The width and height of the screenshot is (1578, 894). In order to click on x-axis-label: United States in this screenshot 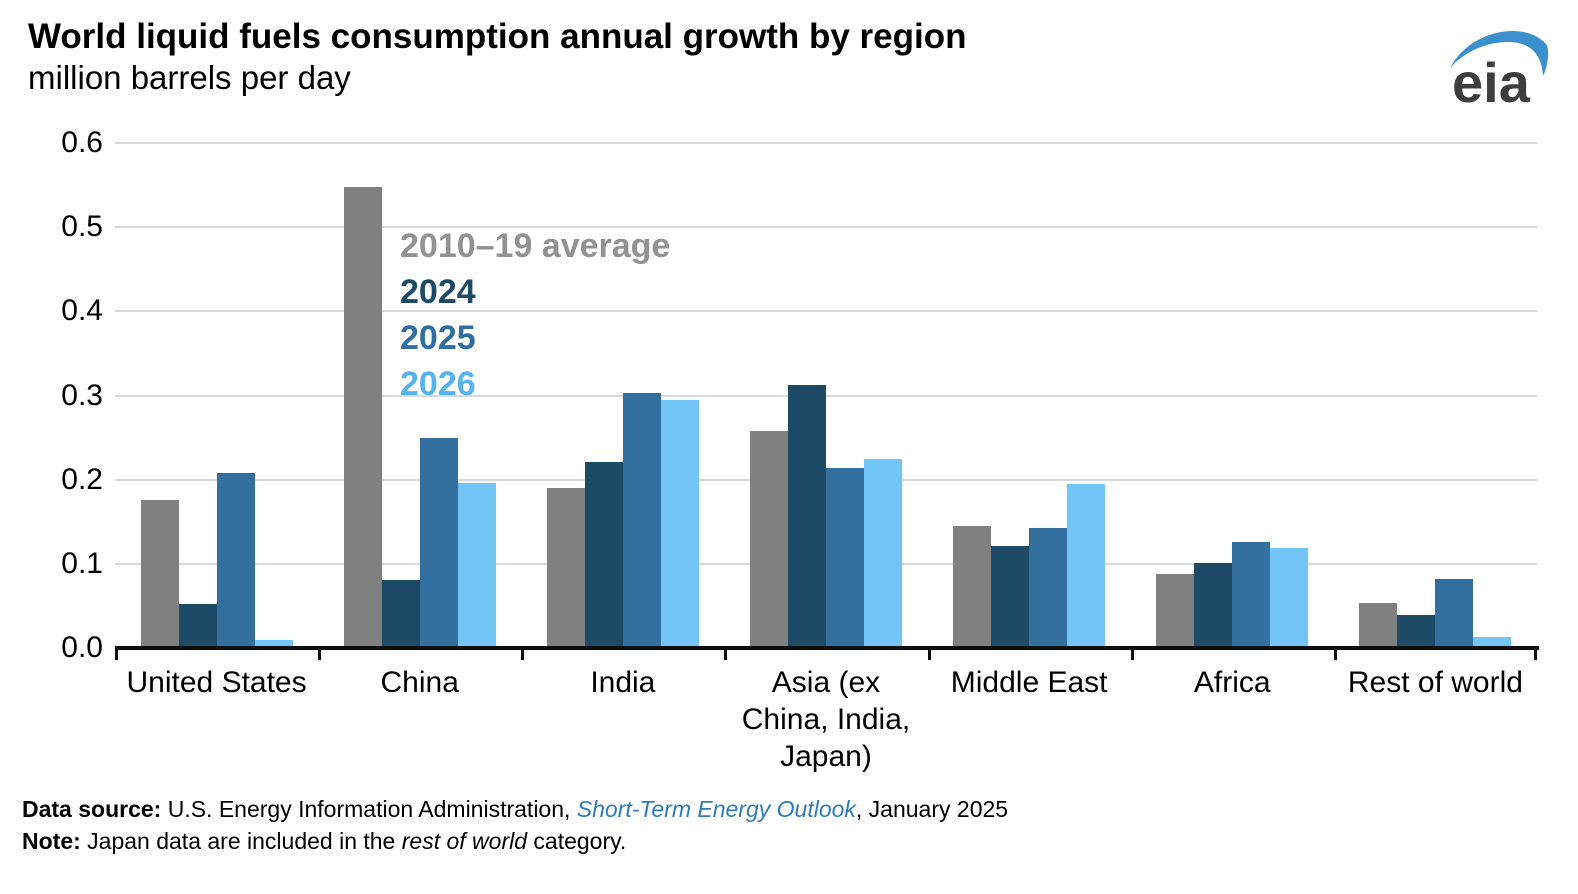, I will do `click(216, 682)`.